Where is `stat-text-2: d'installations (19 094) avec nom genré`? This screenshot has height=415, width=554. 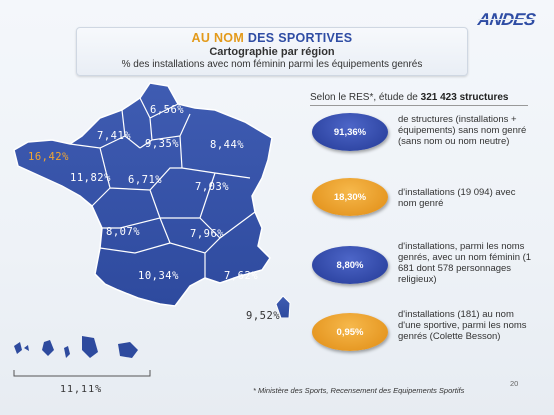 stat-text-2: d'installations (19 094) avec nom genré is located at coordinates (457, 198).